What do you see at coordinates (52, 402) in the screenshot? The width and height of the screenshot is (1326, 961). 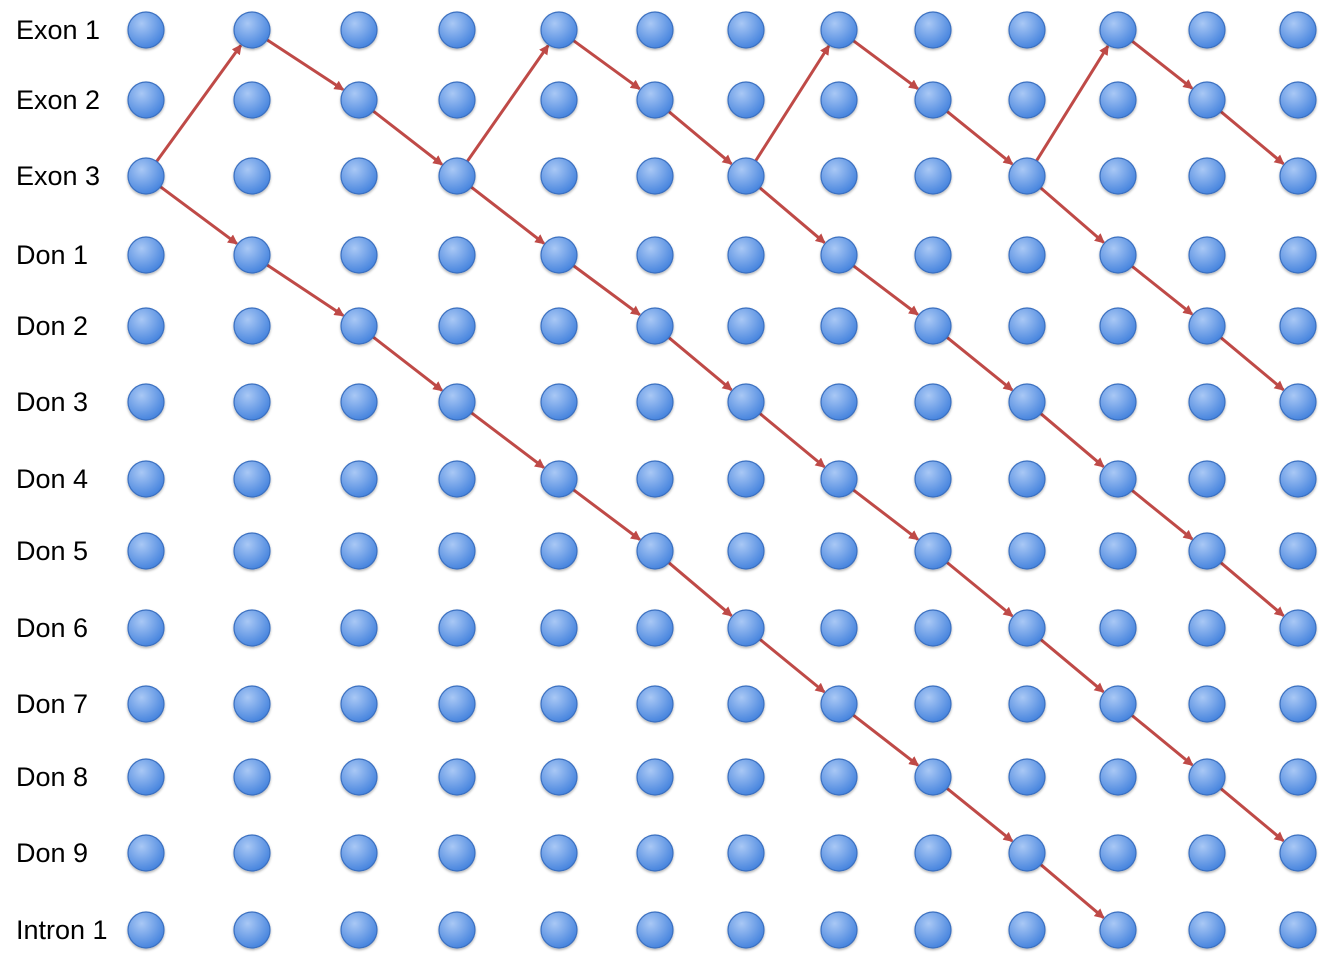 I see `row-label-don-3: Don 3` at bounding box center [52, 402].